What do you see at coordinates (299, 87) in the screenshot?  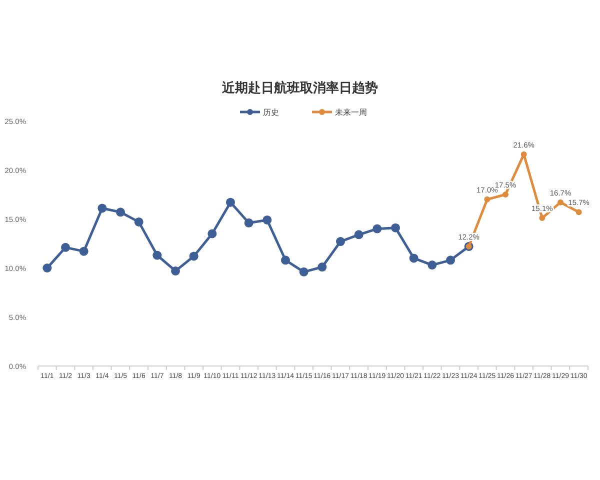 I see `chart-title: 近期赴日航班取消率日趋势` at bounding box center [299, 87].